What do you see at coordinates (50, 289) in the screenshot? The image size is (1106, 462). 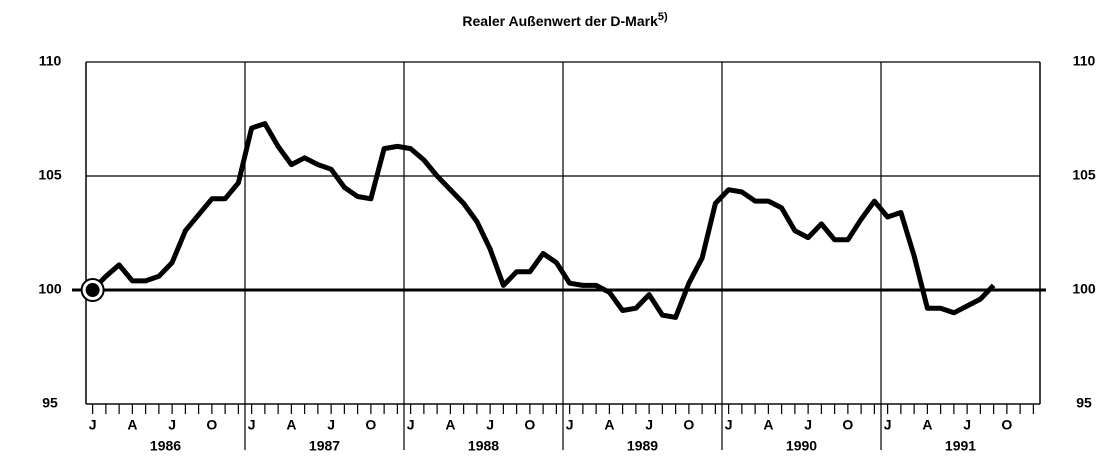 I see `y-tick-label: 100` at bounding box center [50, 289].